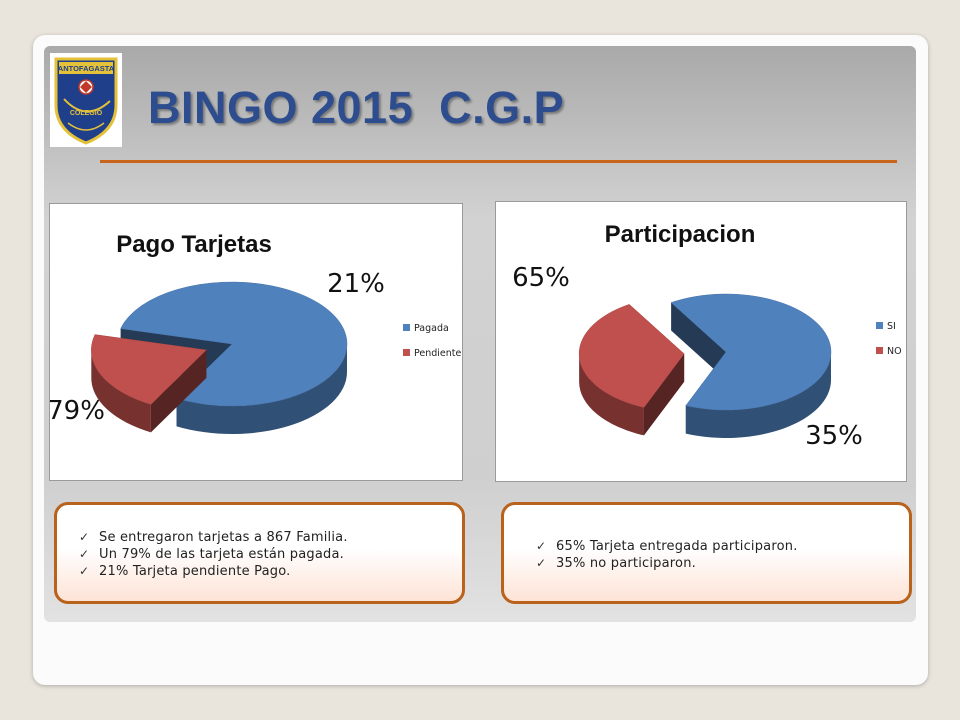 The width and height of the screenshot is (960, 720). I want to click on pago-legend-label: Pendiente, so click(438, 353).